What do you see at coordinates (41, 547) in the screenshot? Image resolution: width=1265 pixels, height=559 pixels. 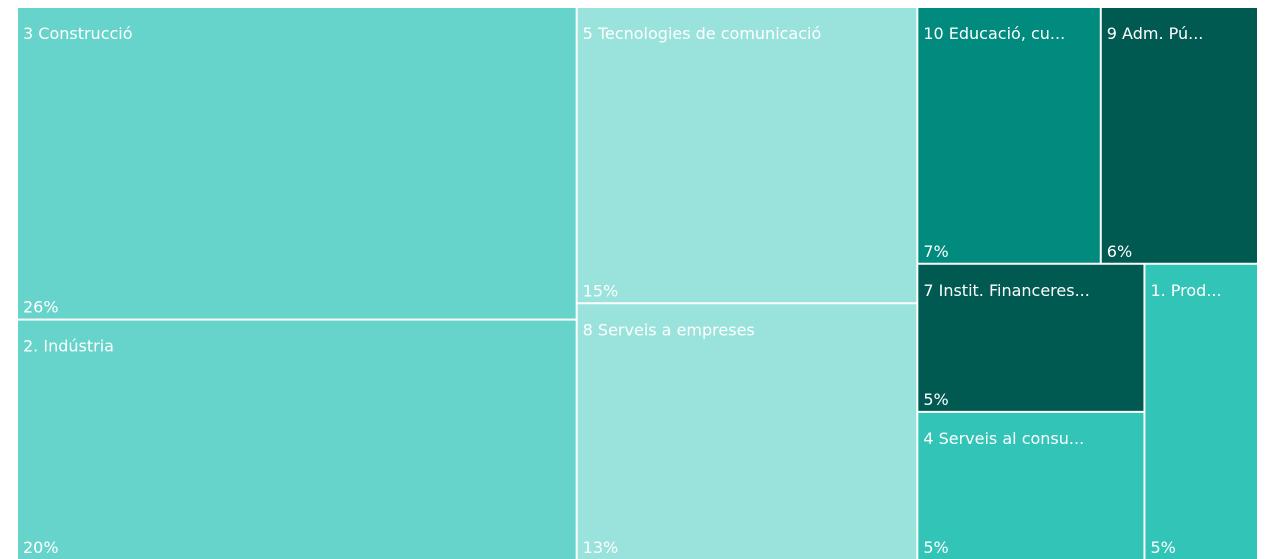 I see `tile-value-label: 20%` at bounding box center [41, 547].